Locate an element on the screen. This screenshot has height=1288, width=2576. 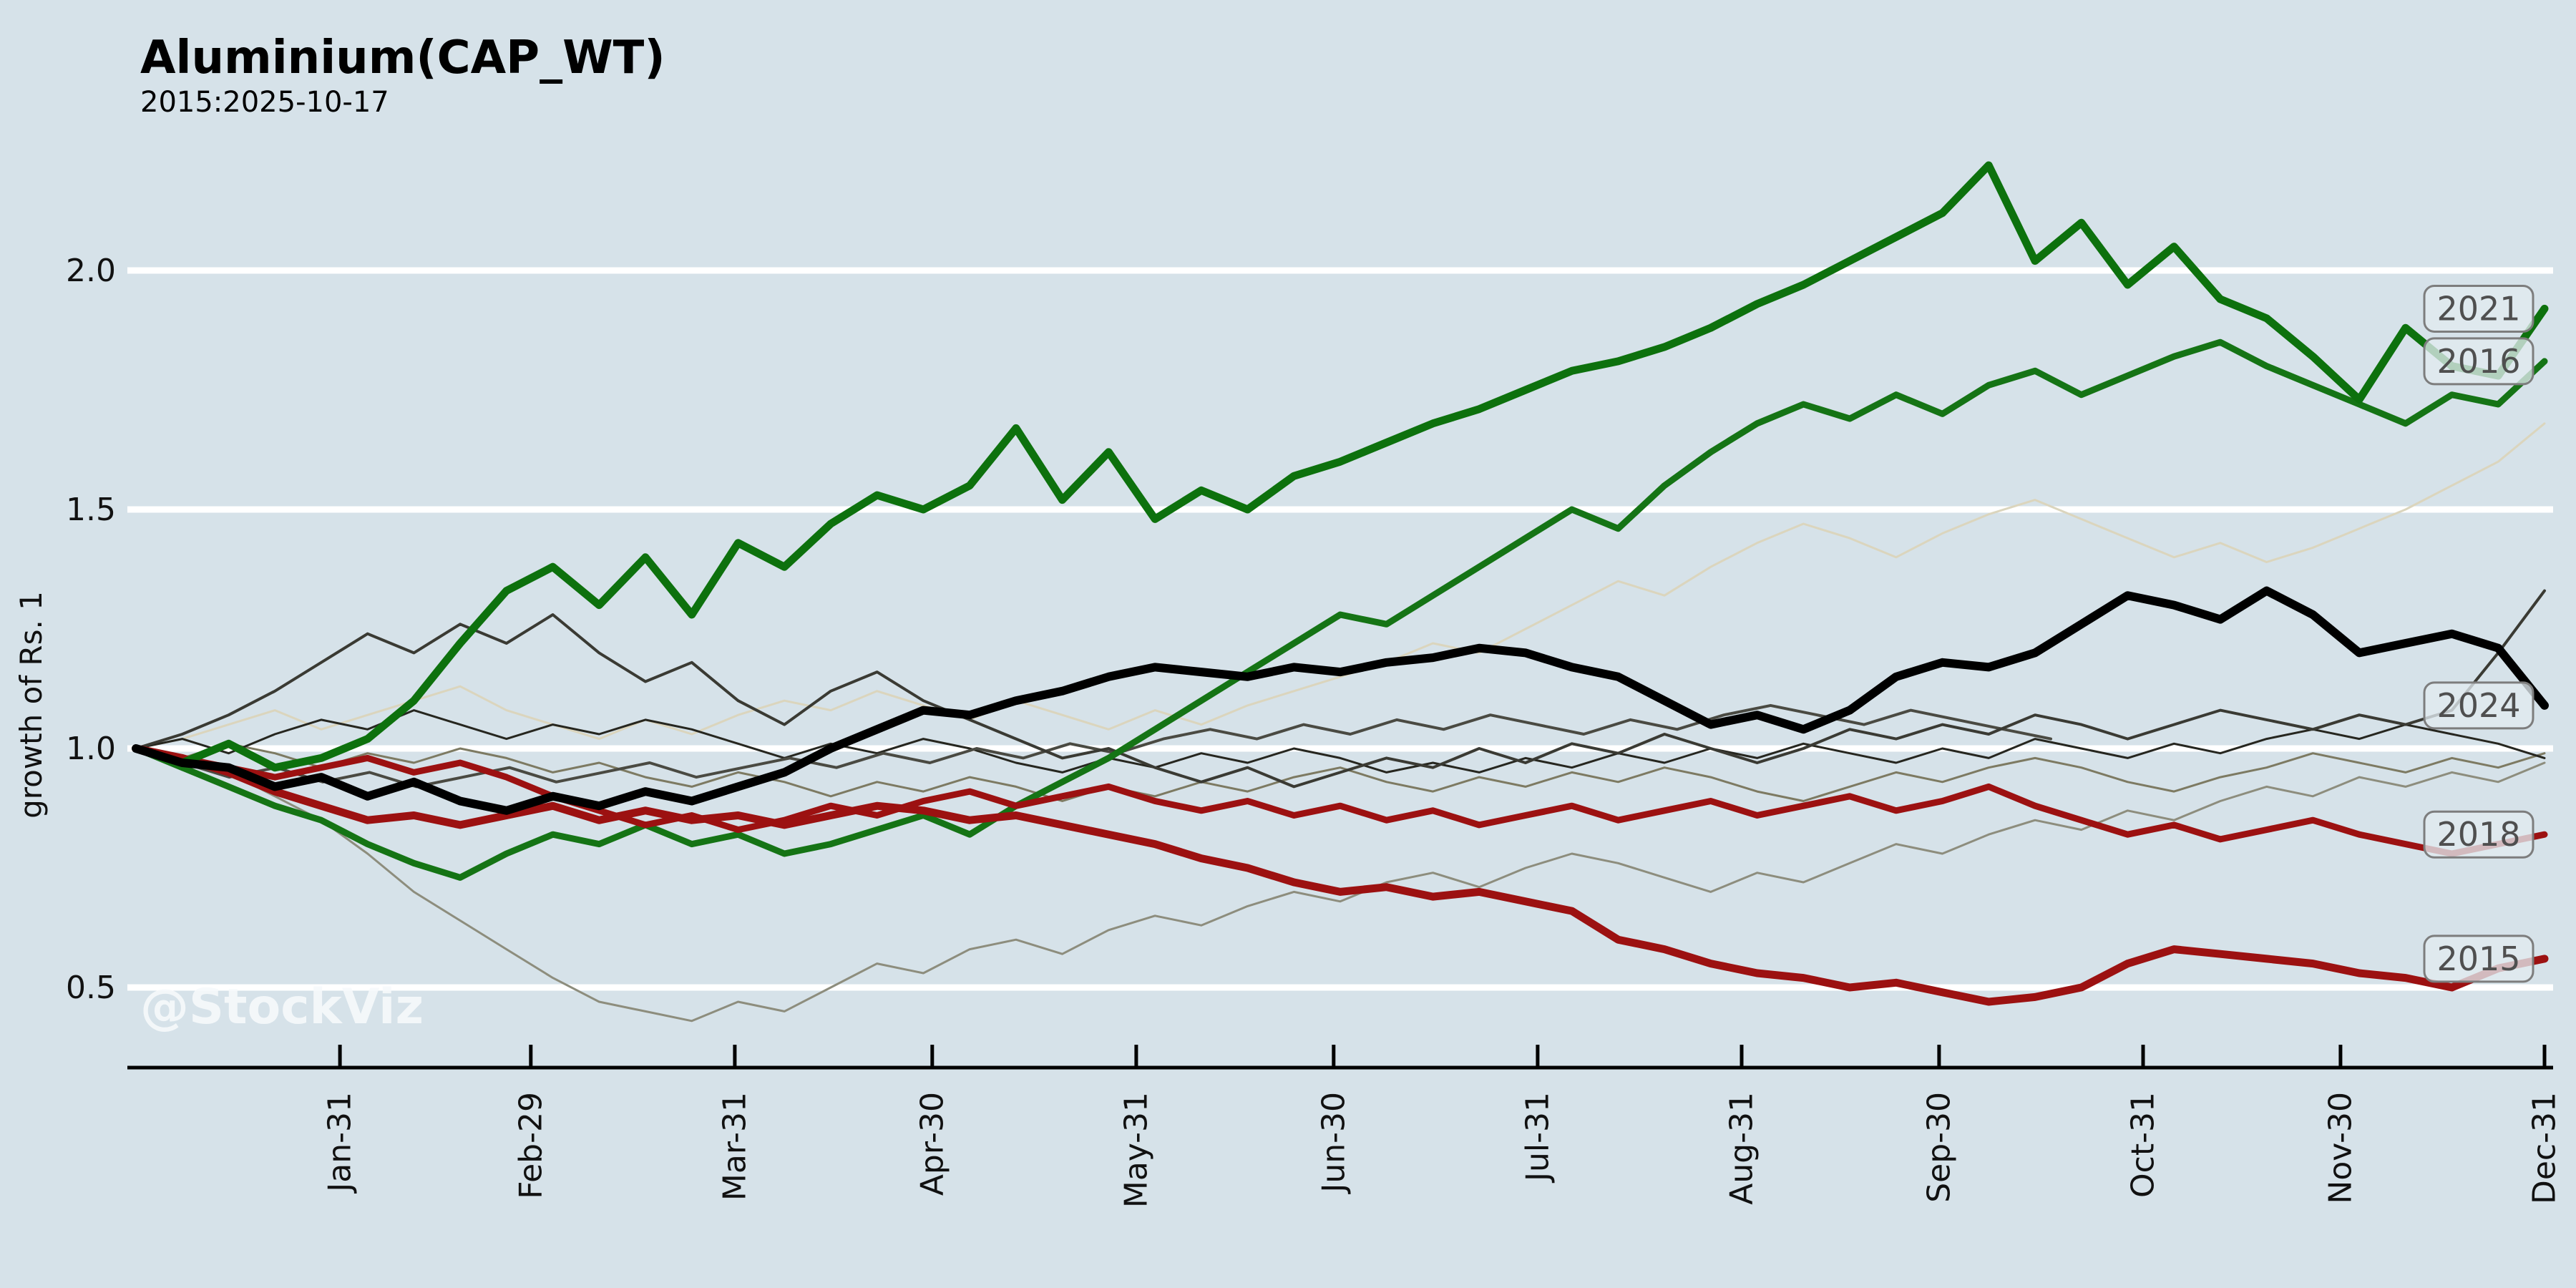
end-label-box-2021 is located at coordinates (2478, 308).